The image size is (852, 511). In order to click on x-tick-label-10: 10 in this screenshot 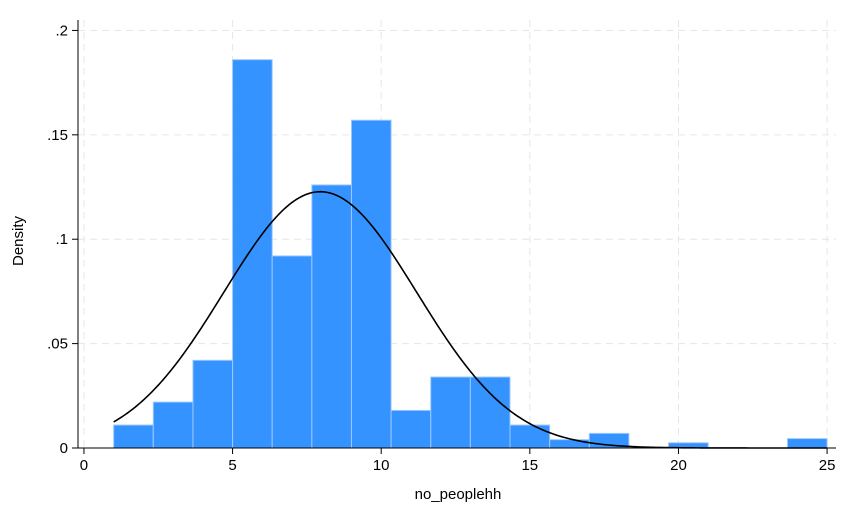, I will do `click(381, 465)`.